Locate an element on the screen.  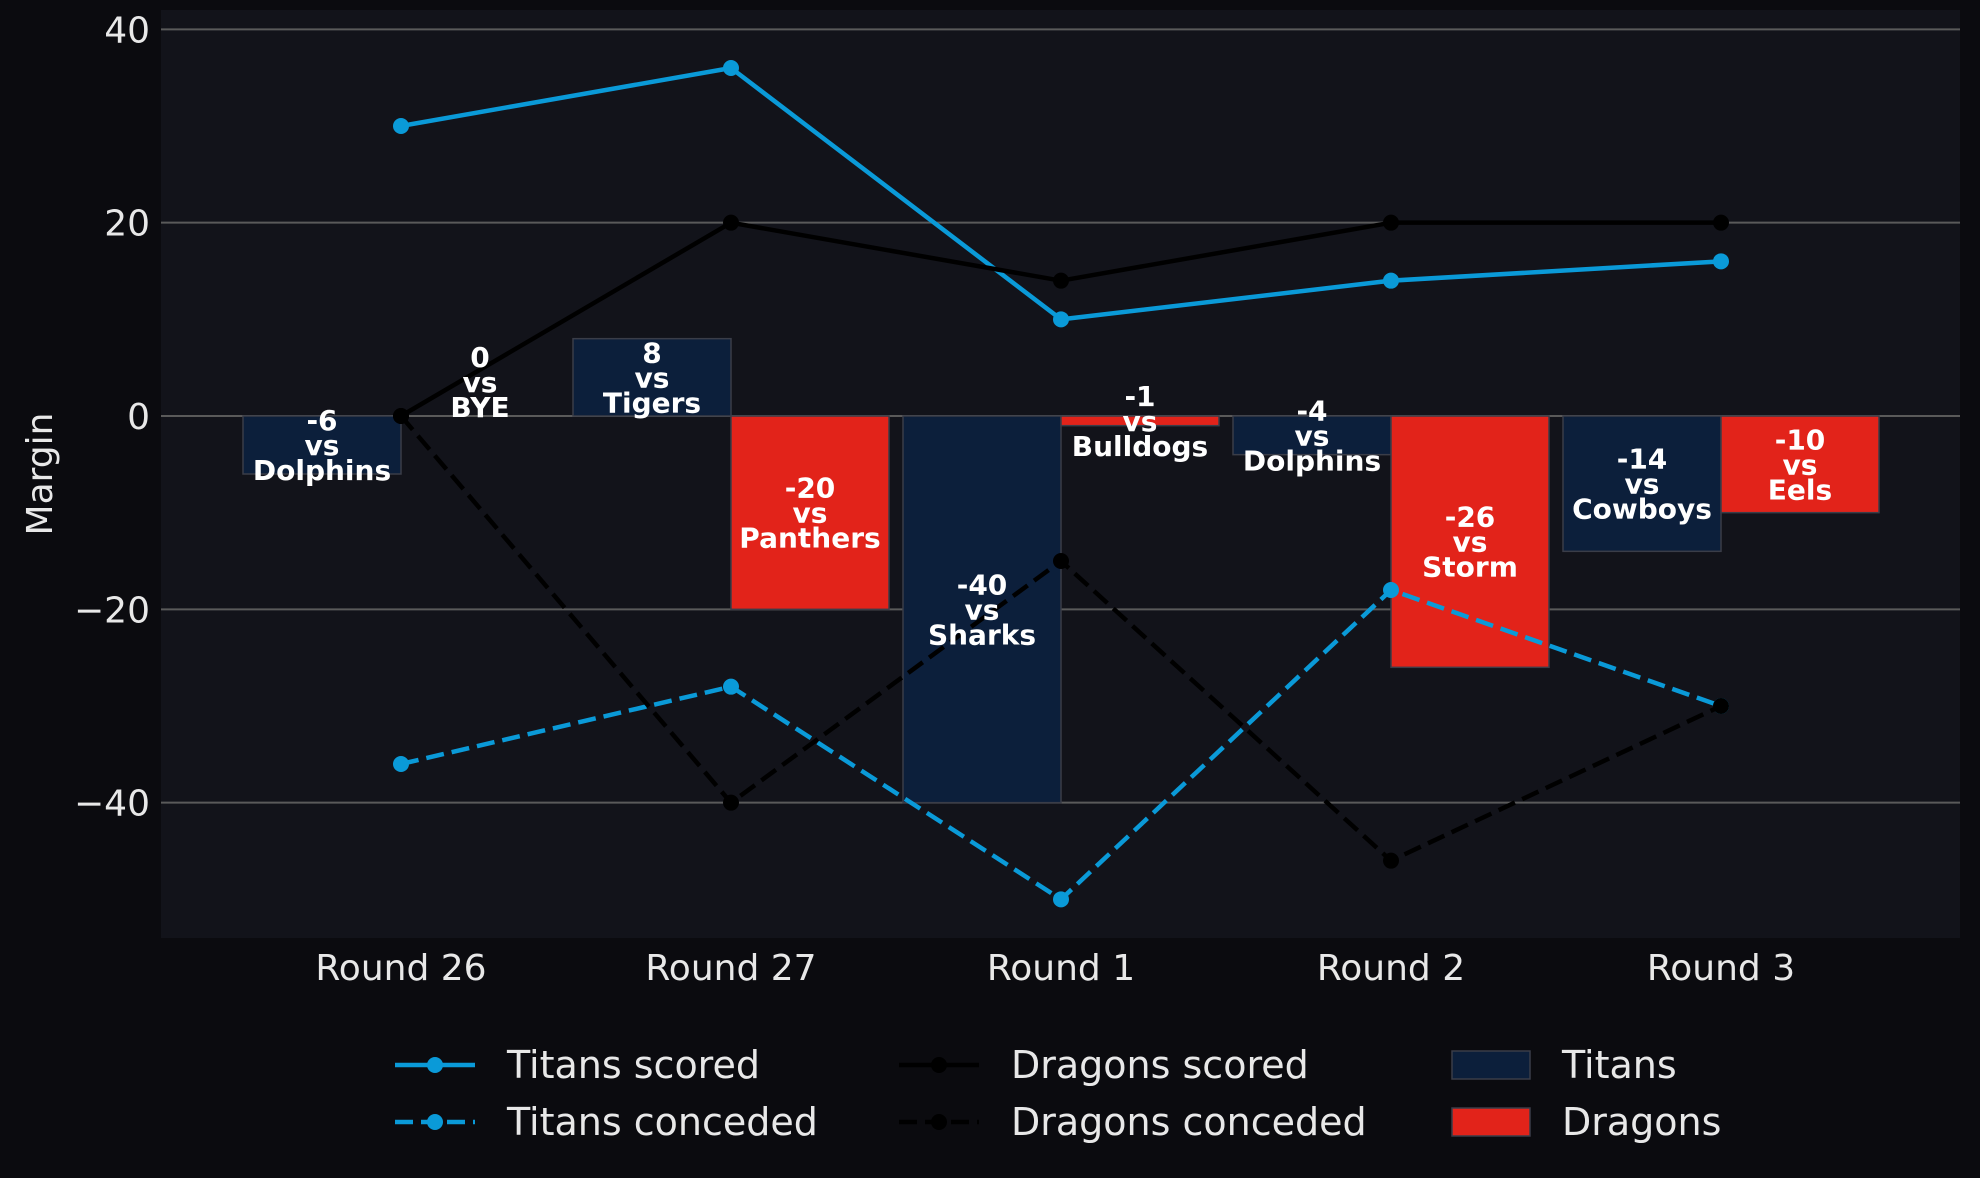
legend-label: Dragons scored is located at coordinates (1160, 1065).